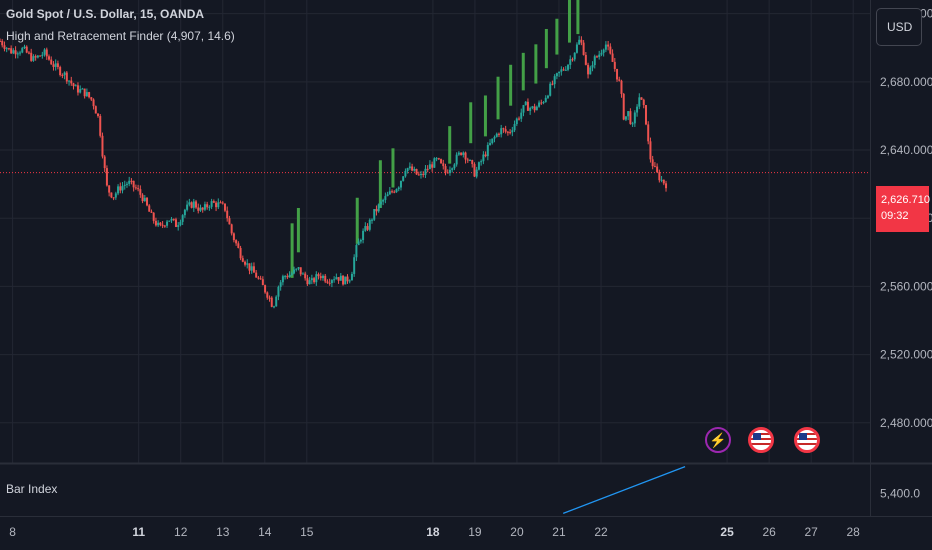  I want to click on currency-button: USD, so click(899, 27).